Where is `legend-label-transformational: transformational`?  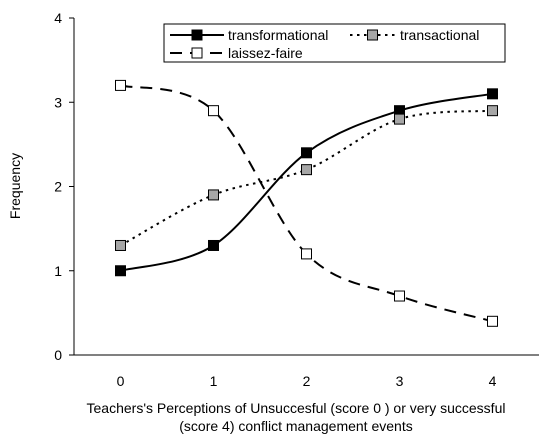
legend-label-transformational: transformational is located at coordinates (278, 35).